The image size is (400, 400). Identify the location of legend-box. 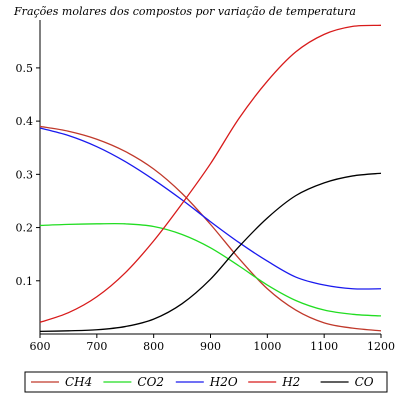
(206, 382).